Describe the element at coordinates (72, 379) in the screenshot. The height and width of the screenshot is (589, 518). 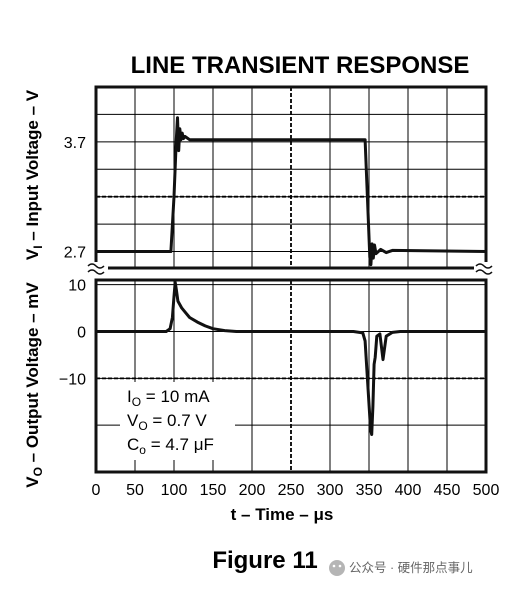
I see `bottom-y-tick-label: −10` at that location.